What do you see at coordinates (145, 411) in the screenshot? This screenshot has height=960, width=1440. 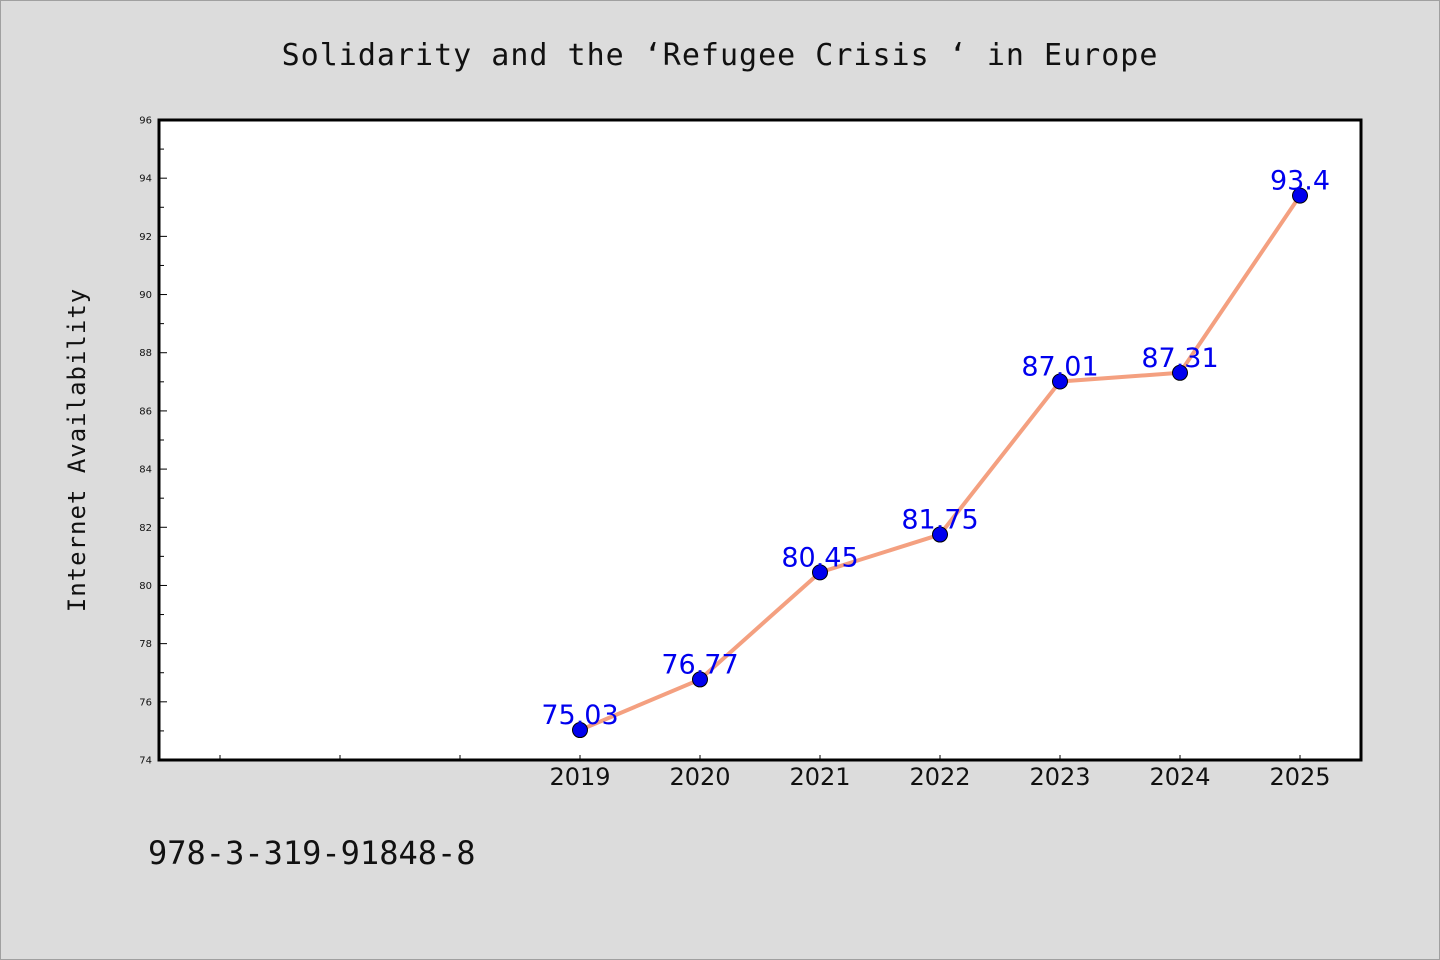 I see `y-tick-label: 86` at bounding box center [145, 411].